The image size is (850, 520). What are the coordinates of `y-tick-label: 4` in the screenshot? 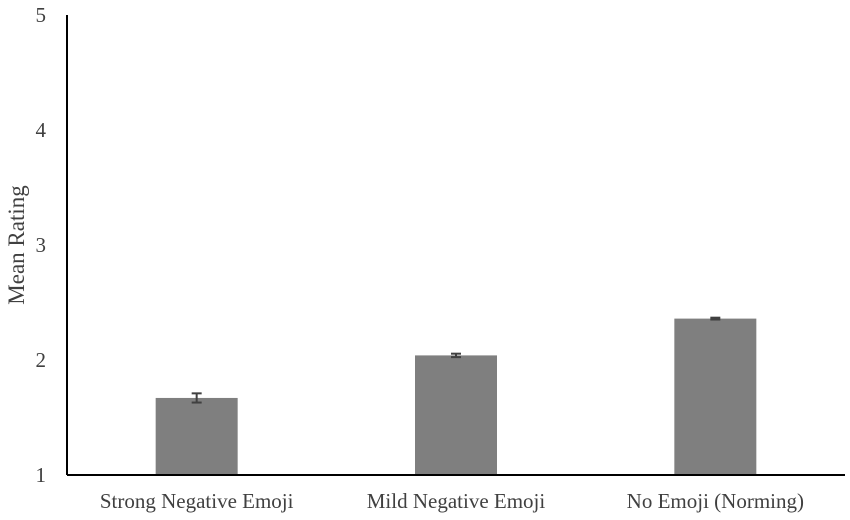 It's located at (41, 130).